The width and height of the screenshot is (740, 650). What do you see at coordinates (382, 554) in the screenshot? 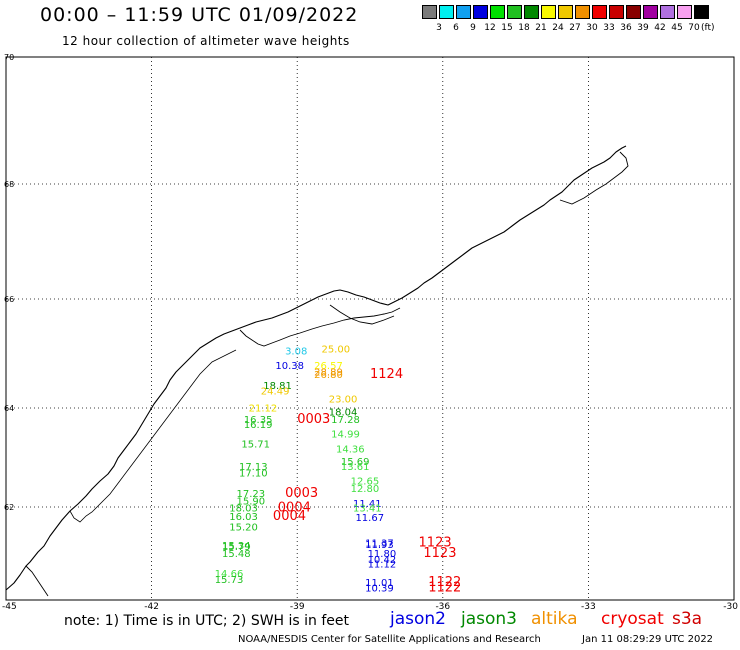
I see `wave-height-value: 11.80` at bounding box center [382, 554].